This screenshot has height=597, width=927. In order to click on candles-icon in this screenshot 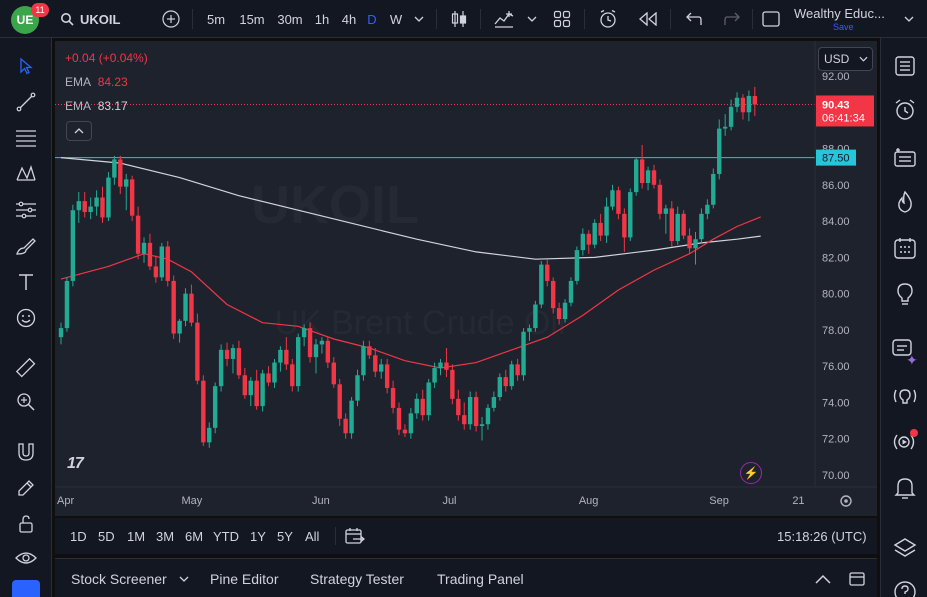, I will do `click(459, 19)`.